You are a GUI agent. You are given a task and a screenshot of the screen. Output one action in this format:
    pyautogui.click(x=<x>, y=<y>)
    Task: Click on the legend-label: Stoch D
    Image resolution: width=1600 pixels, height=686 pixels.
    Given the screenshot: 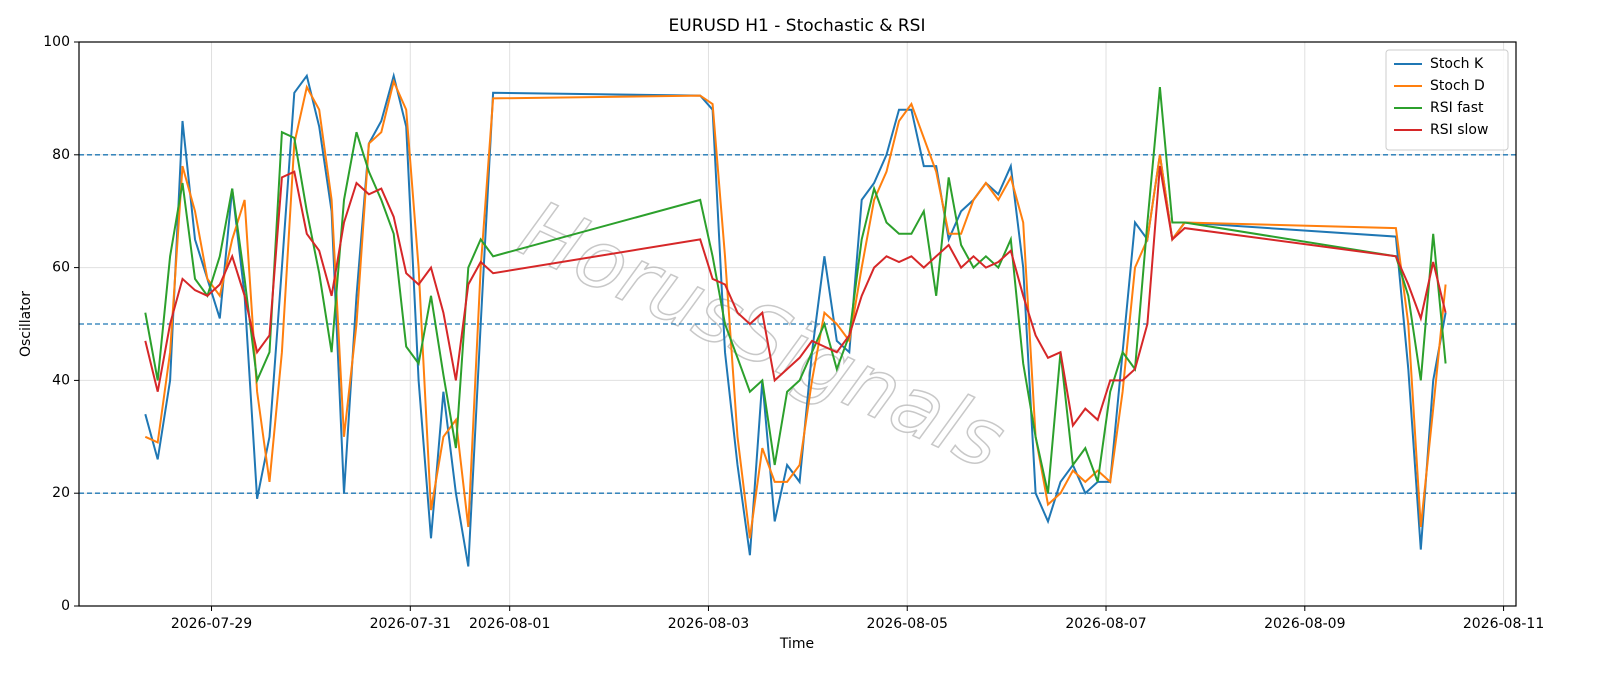 What is the action you would take?
    pyautogui.click(x=1457, y=86)
    